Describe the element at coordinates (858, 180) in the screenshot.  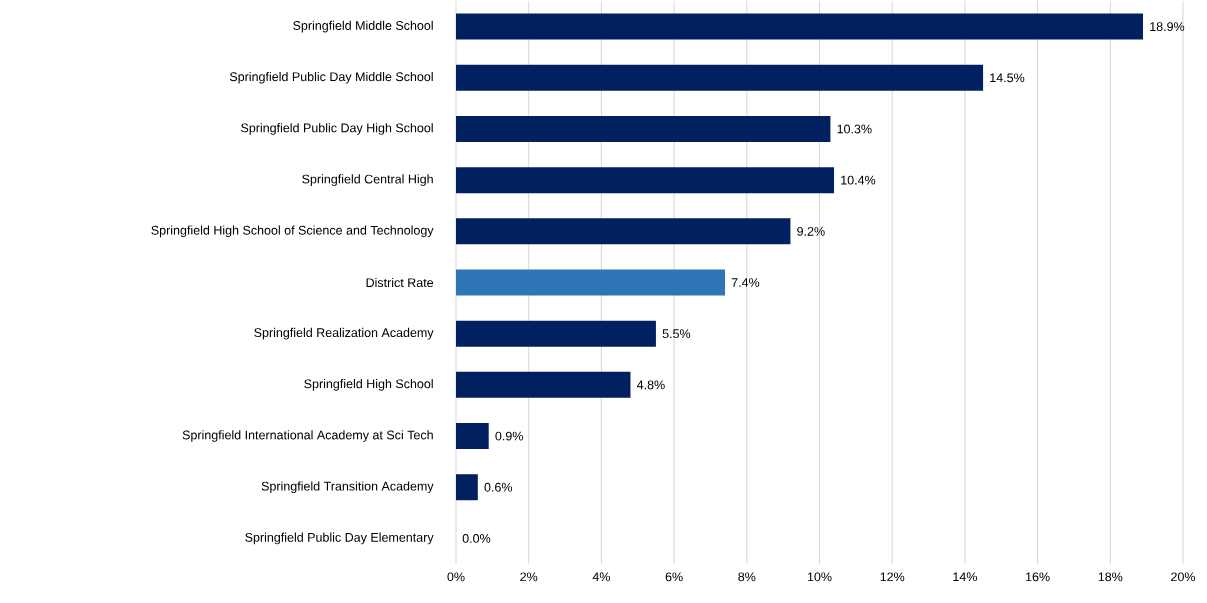
I see `data-label: 10.4%` at that location.